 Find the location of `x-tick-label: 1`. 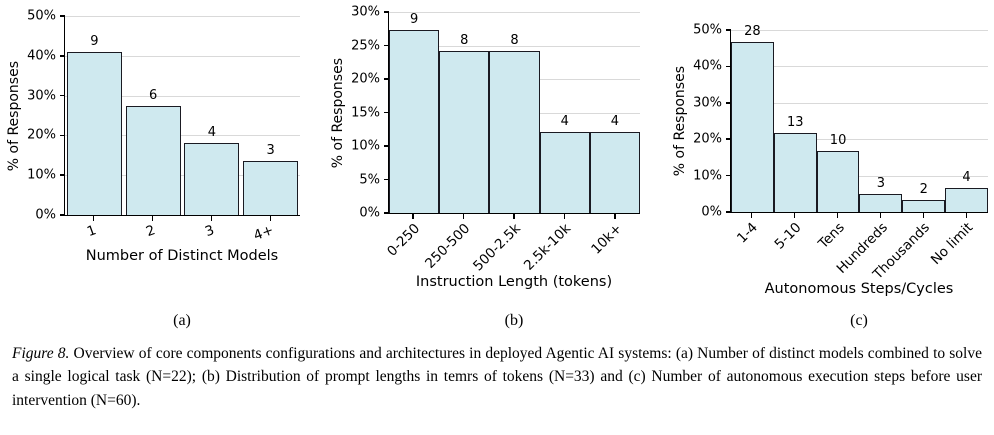

x-tick-label: 1 is located at coordinates (91, 231).